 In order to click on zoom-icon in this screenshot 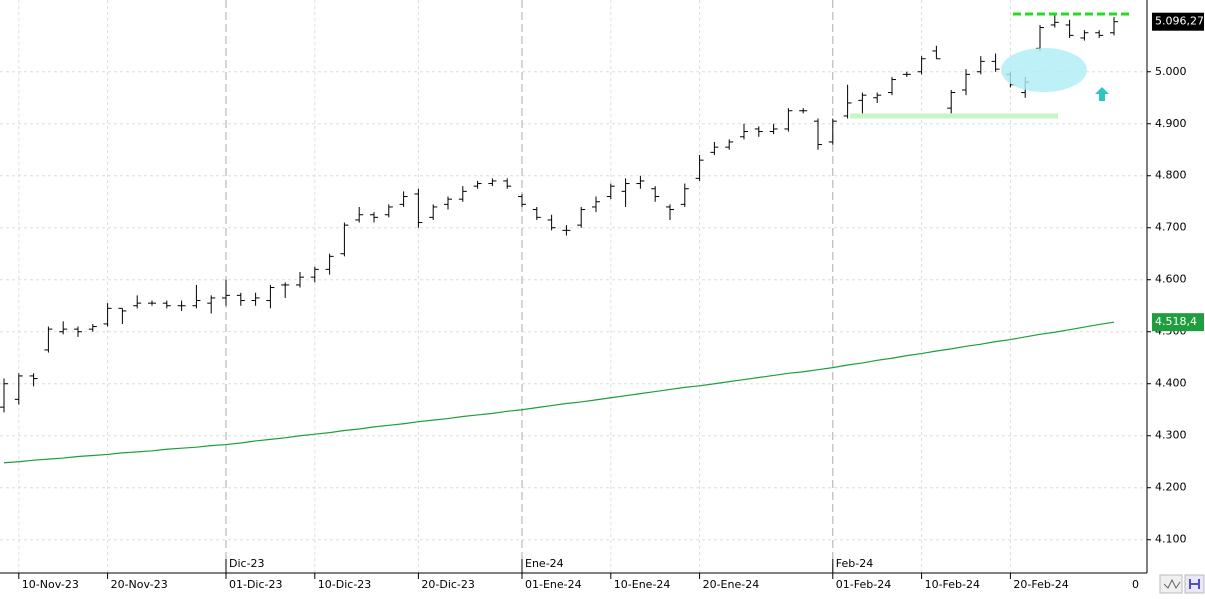, I will do `click(1171, 584)`.